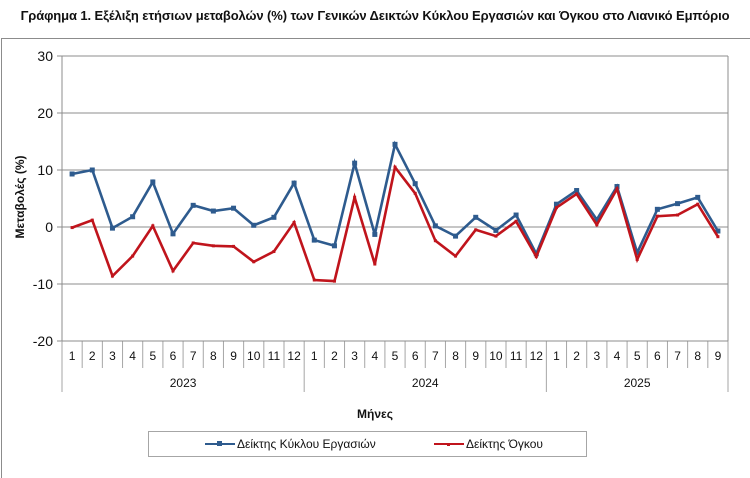  I want to click on legend: Δείκτης Κύκλου Εργασιών Δείκτης Όγκου, so click(367, 444).